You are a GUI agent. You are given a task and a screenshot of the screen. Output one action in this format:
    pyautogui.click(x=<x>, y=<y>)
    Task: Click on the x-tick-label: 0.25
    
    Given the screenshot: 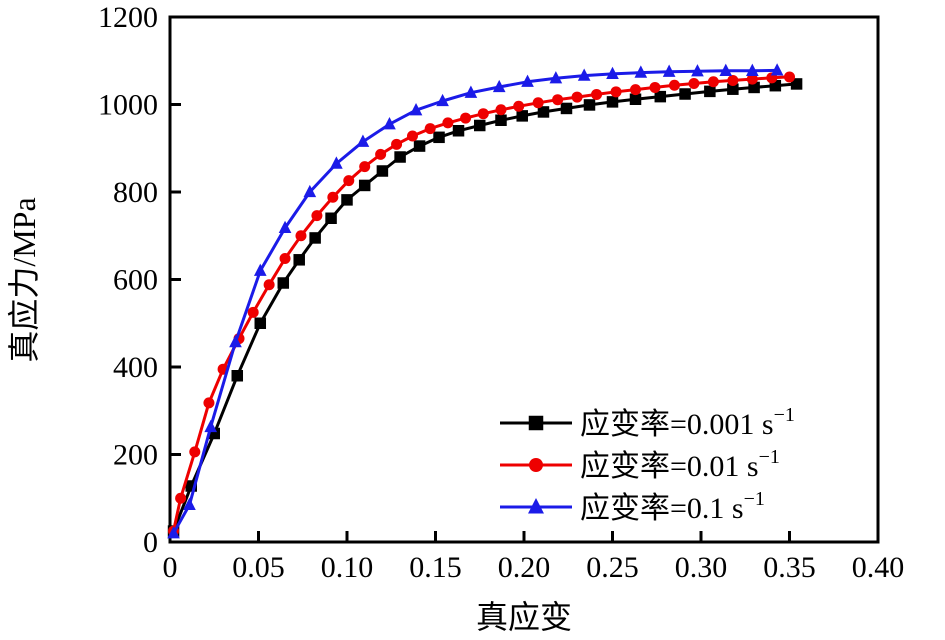 What is the action you would take?
    pyautogui.click(x=612, y=567)
    